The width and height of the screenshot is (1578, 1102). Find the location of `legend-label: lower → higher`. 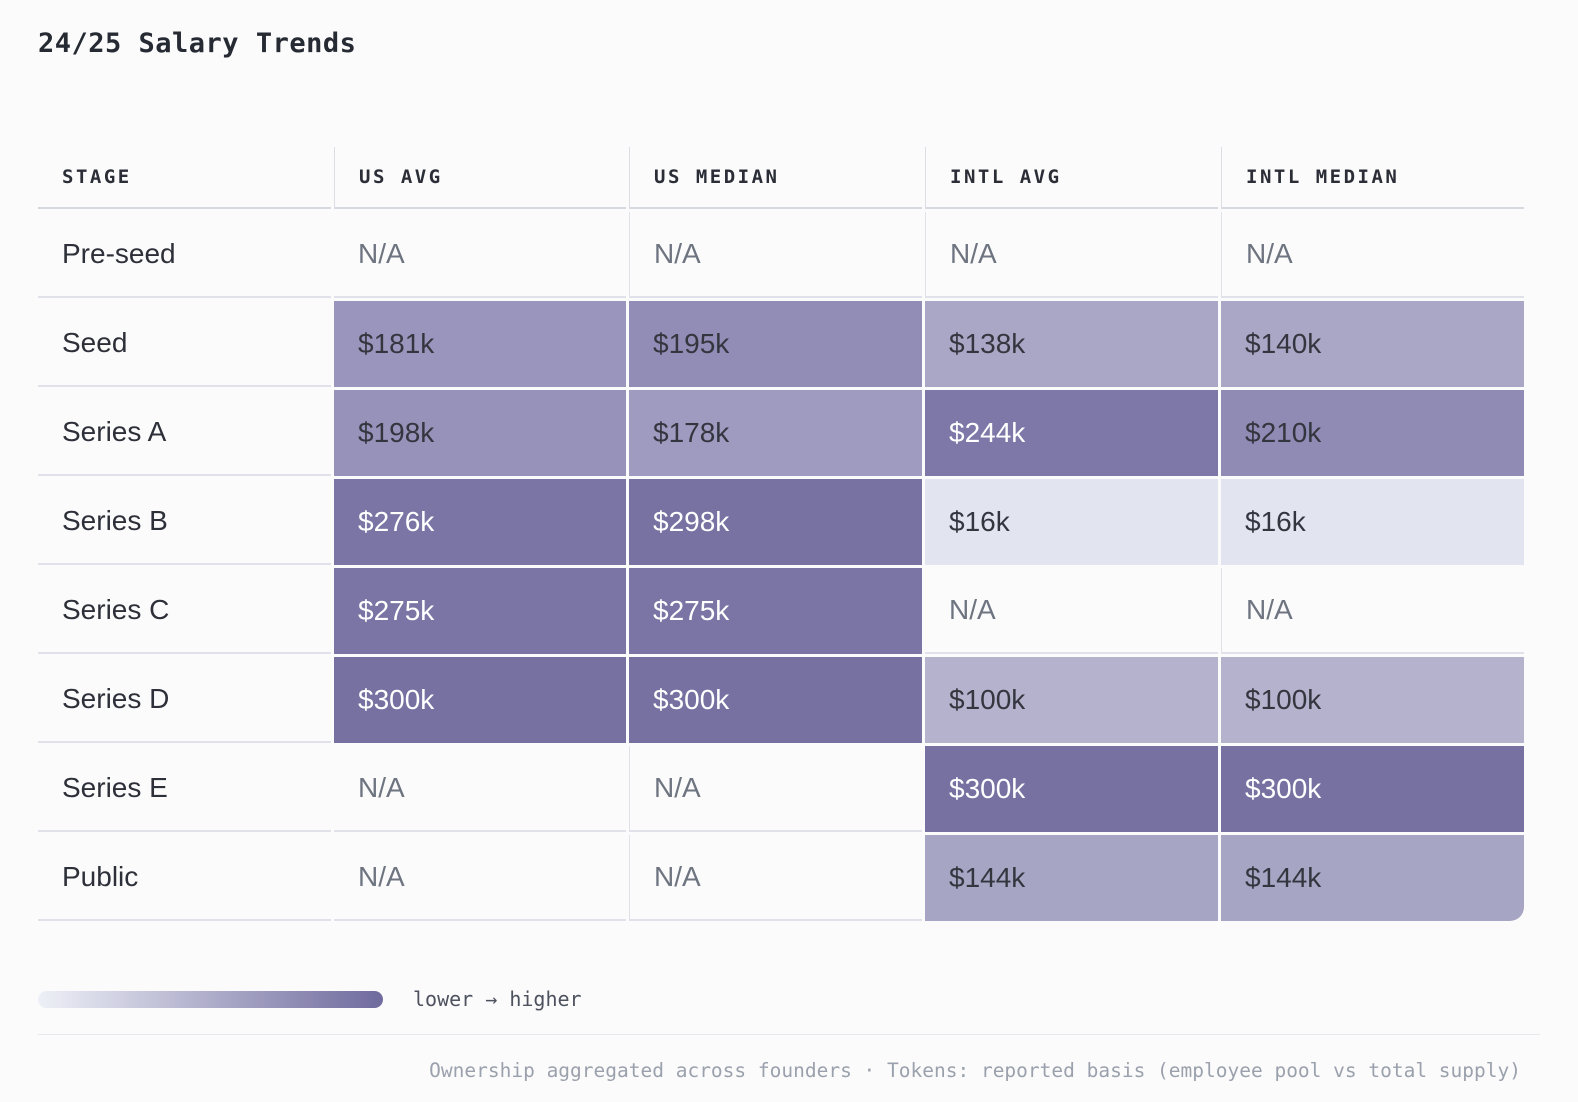

legend-label: lower → higher is located at coordinates (497, 999).